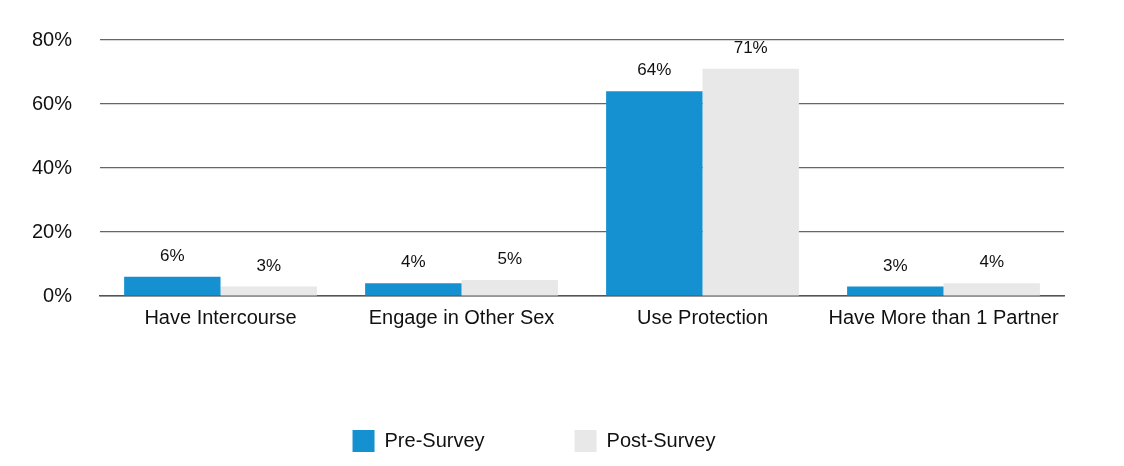  I want to click on data-label: 6%, so click(172, 255).